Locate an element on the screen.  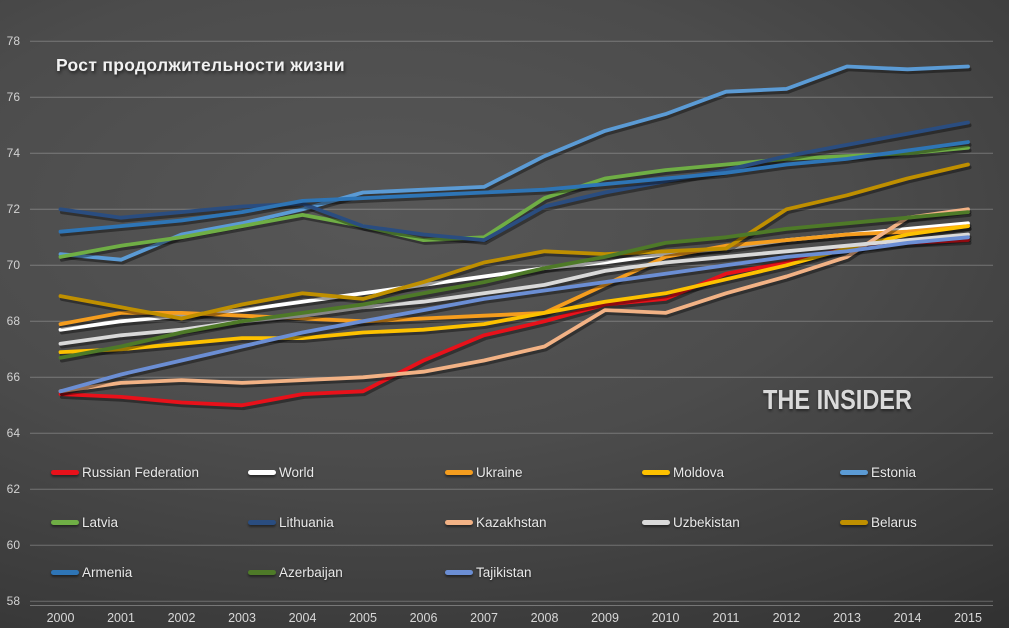
legend-item-belarus: Belarus is located at coordinates (878, 522).